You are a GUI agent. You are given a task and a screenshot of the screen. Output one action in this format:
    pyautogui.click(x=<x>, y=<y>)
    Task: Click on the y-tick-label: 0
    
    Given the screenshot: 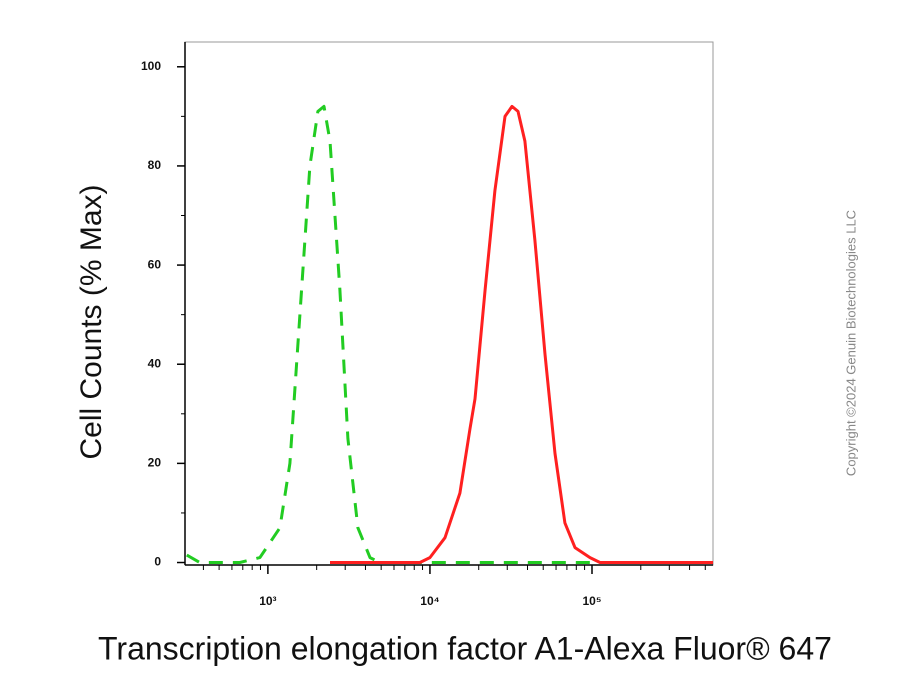 What is the action you would take?
    pyautogui.click(x=157, y=562)
    